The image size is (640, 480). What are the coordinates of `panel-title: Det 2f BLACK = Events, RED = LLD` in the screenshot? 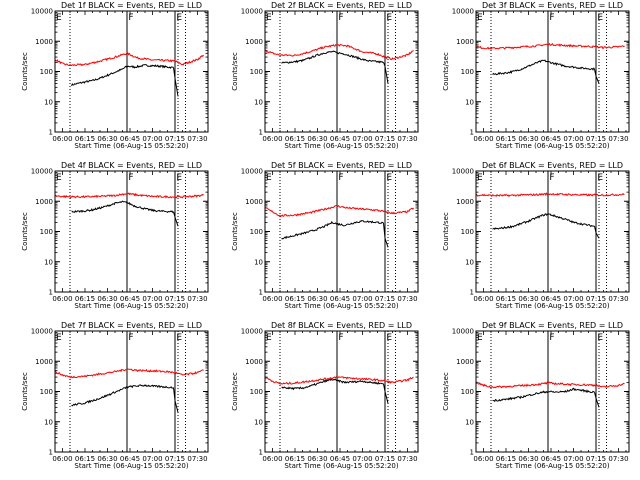 It's located at (341, 5).